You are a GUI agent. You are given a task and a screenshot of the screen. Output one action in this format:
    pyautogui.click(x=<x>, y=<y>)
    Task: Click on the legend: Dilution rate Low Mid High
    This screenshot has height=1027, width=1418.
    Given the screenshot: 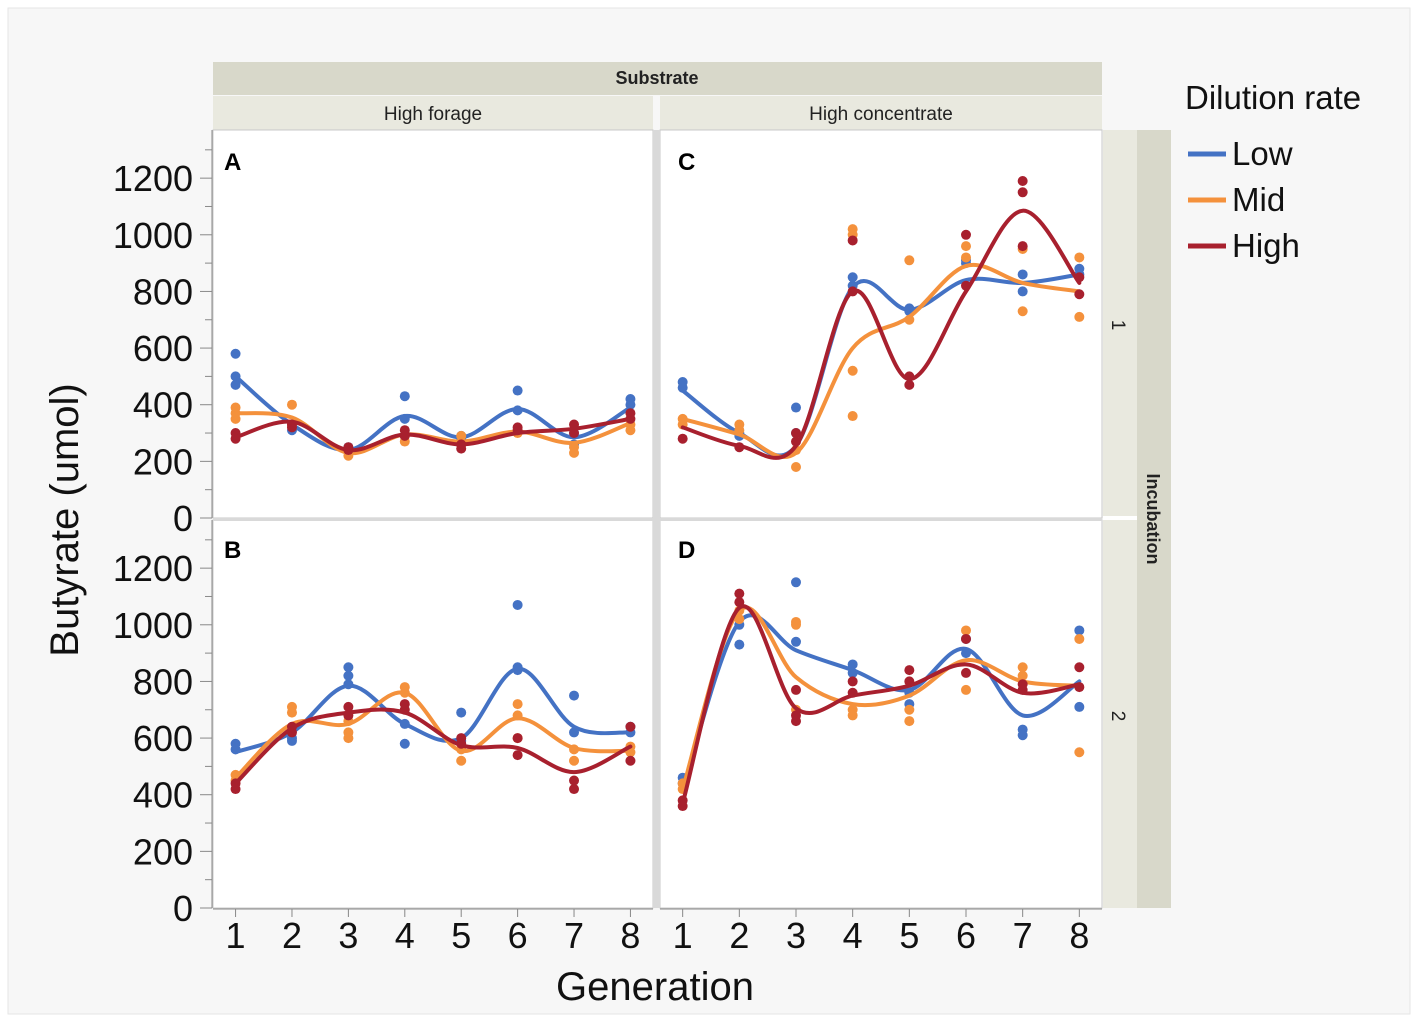 What is the action you would take?
    pyautogui.click(x=1273, y=171)
    